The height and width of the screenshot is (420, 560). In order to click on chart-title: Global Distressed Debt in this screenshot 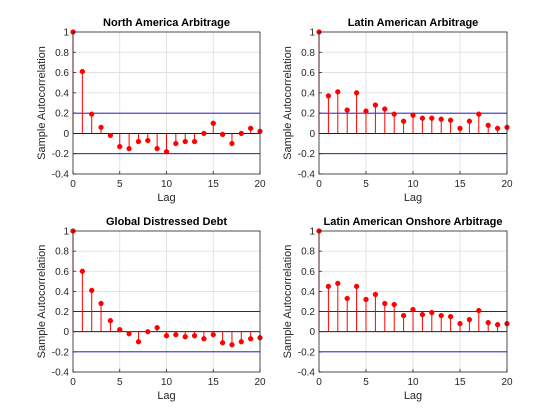, I will do `click(166, 222)`.